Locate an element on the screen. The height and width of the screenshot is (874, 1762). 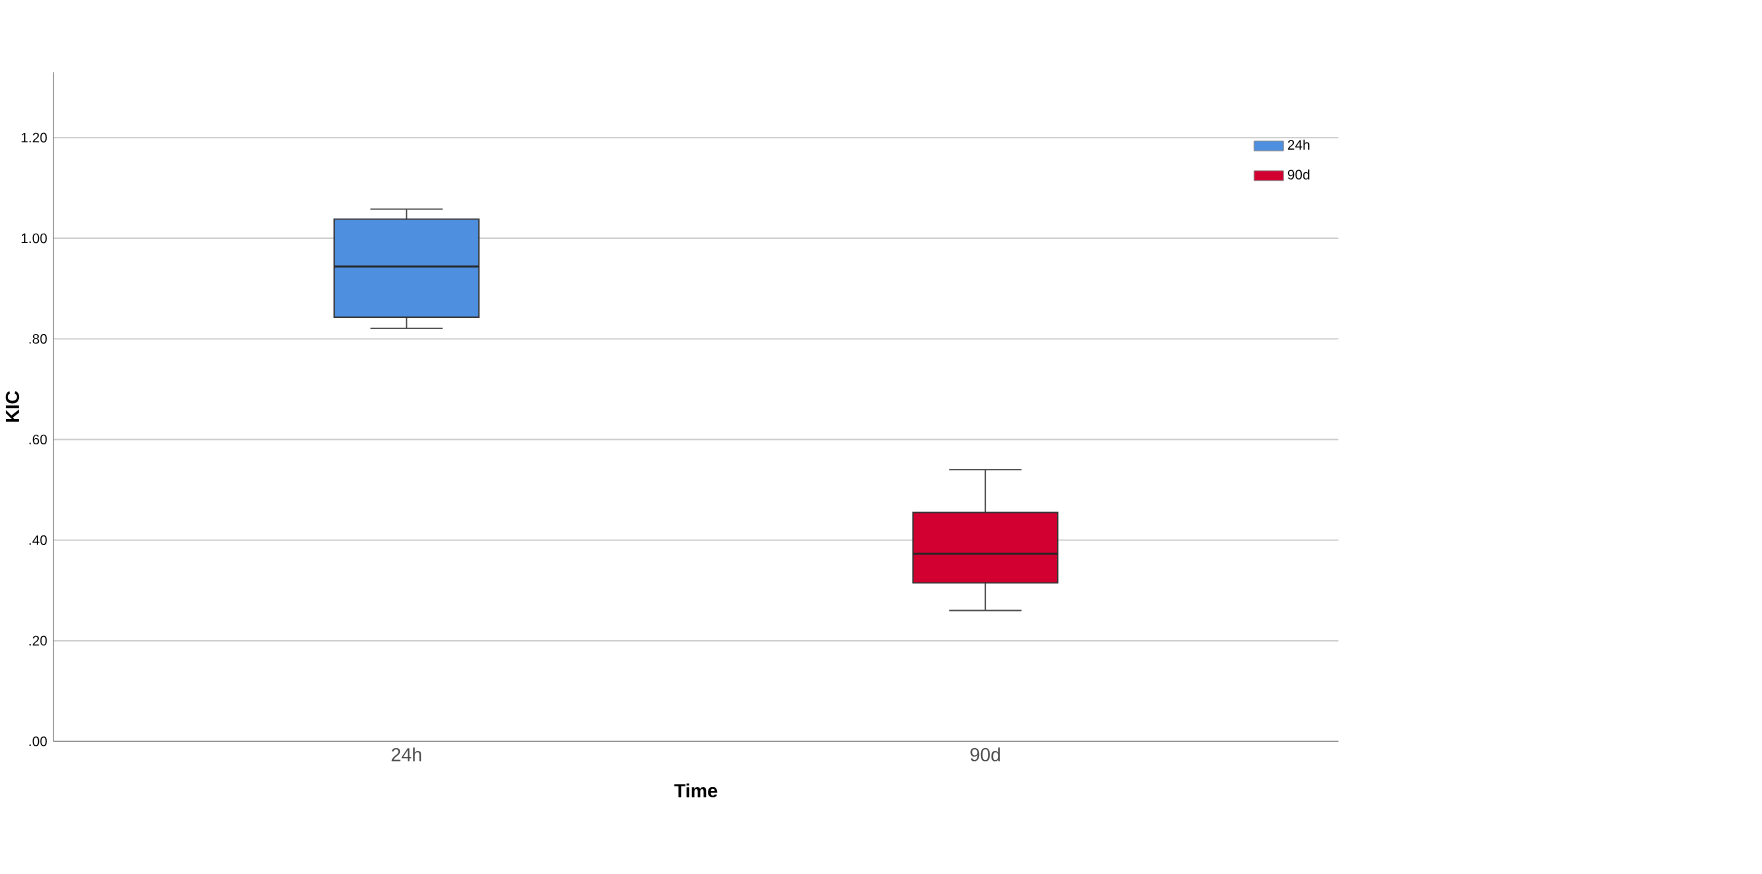
x-axis-title: Time is located at coordinates (696, 790).